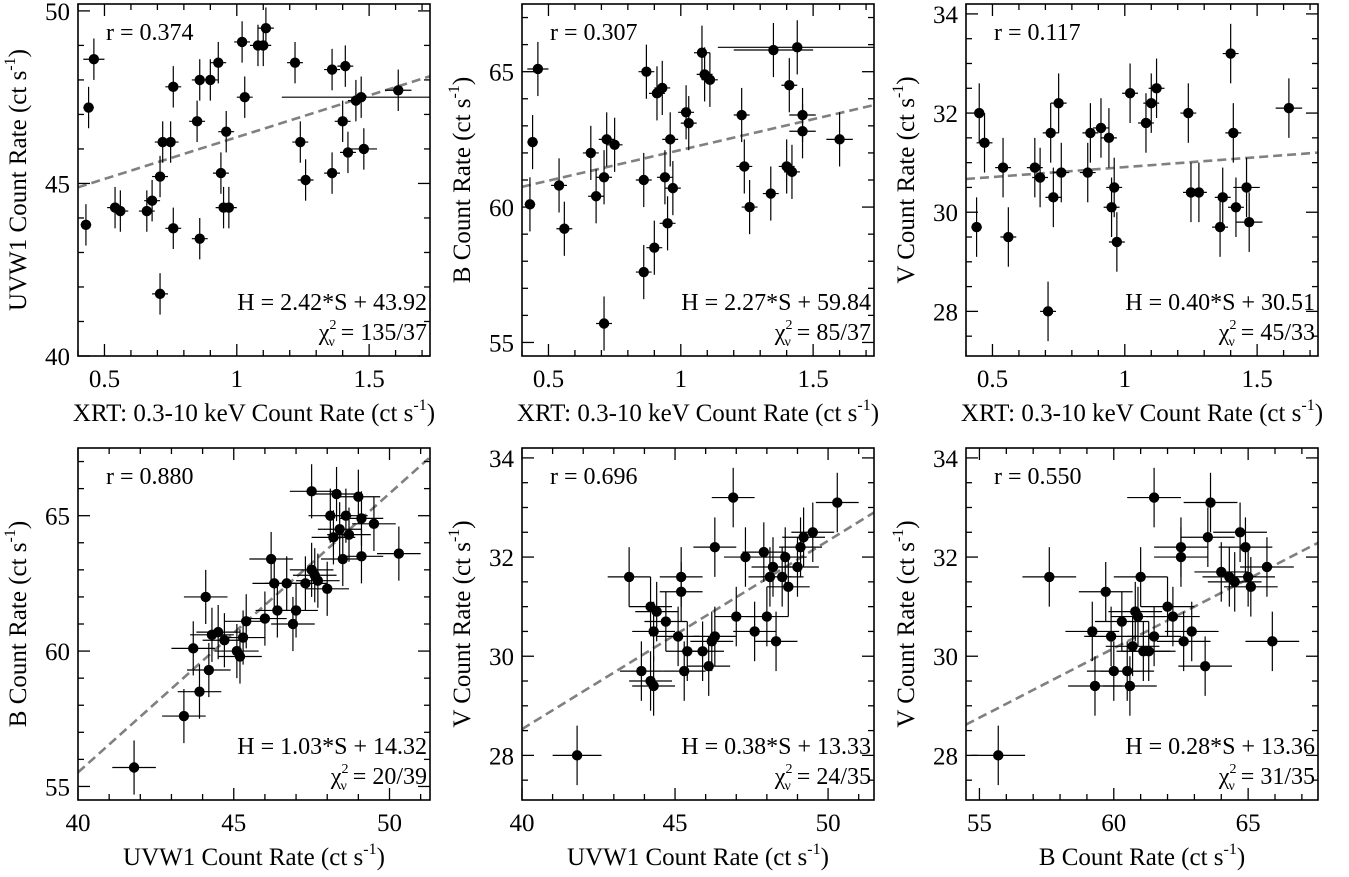 Image resolution: width=1349 pixels, height=877 pixels. I want to click on x-axis-label-close: ), so click(381, 857).